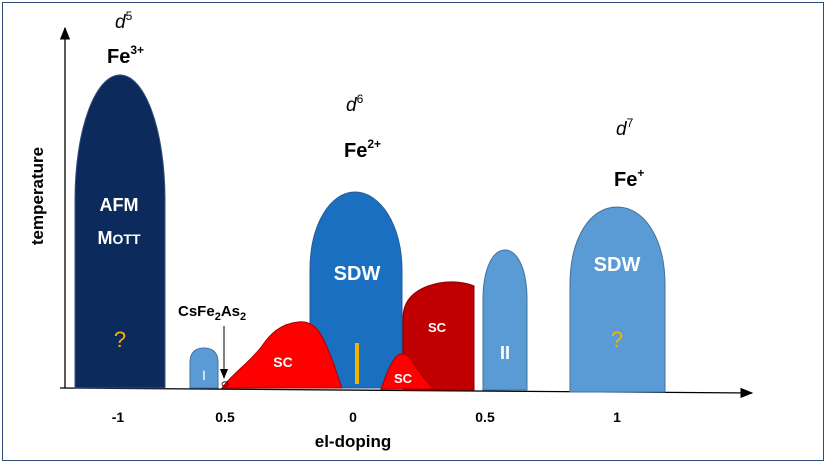 The height and width of the screenshot is (467, 830). What do you see at coordinates (362, 149) in the screenshot?
I see `ion-fe2: Fe2+` at bounding box center [362, 149].